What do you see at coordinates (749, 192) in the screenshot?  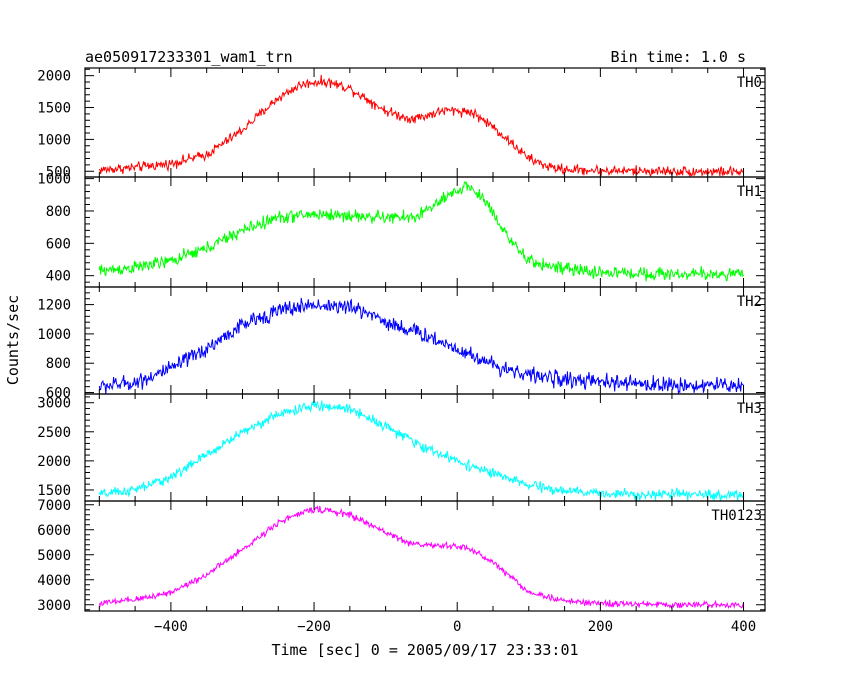 I see `panel-label-th1: TH1` at bounding box center [749, 192].